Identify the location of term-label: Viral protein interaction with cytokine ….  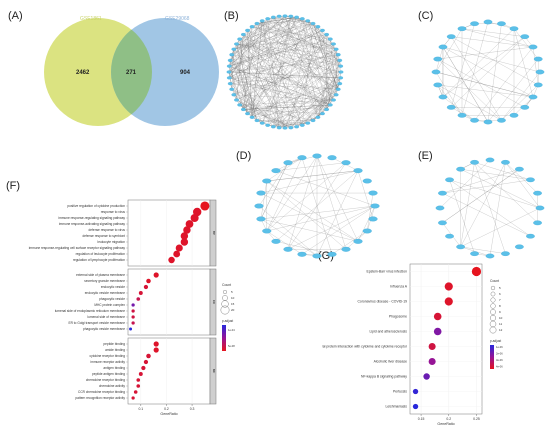
(365, 347).